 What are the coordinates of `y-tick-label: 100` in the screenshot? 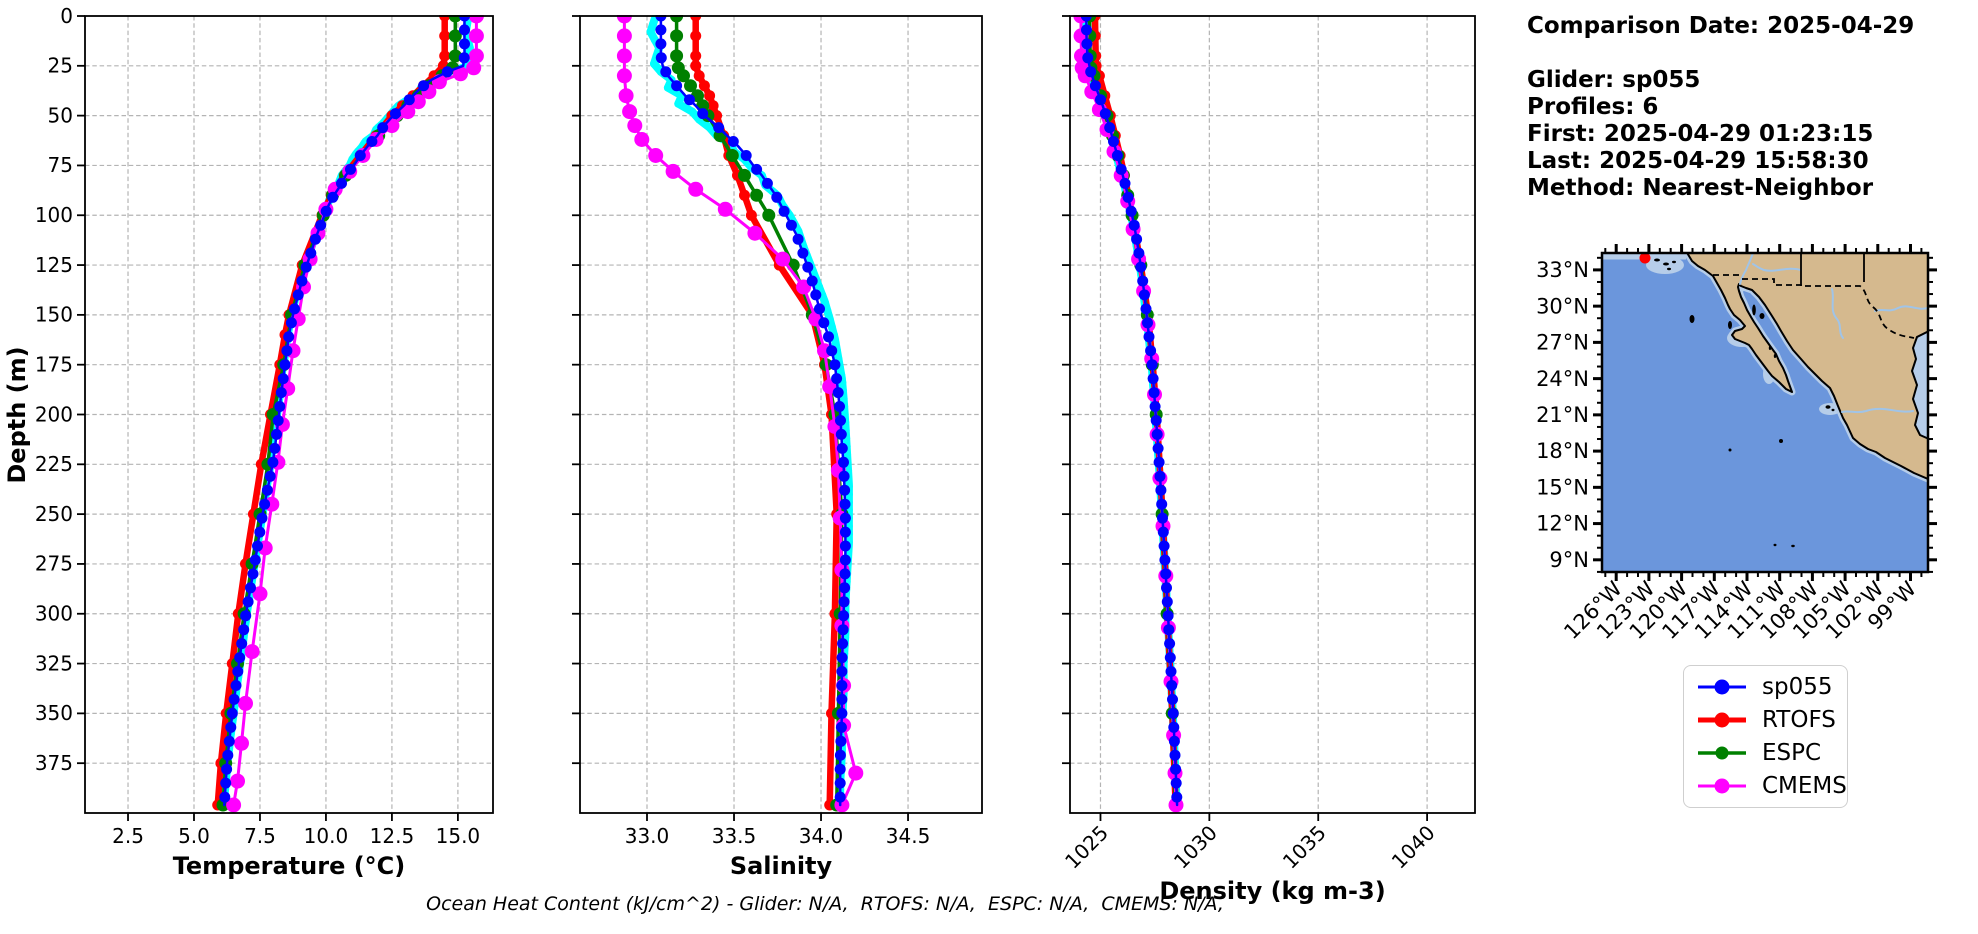 It's located at (54, 215).